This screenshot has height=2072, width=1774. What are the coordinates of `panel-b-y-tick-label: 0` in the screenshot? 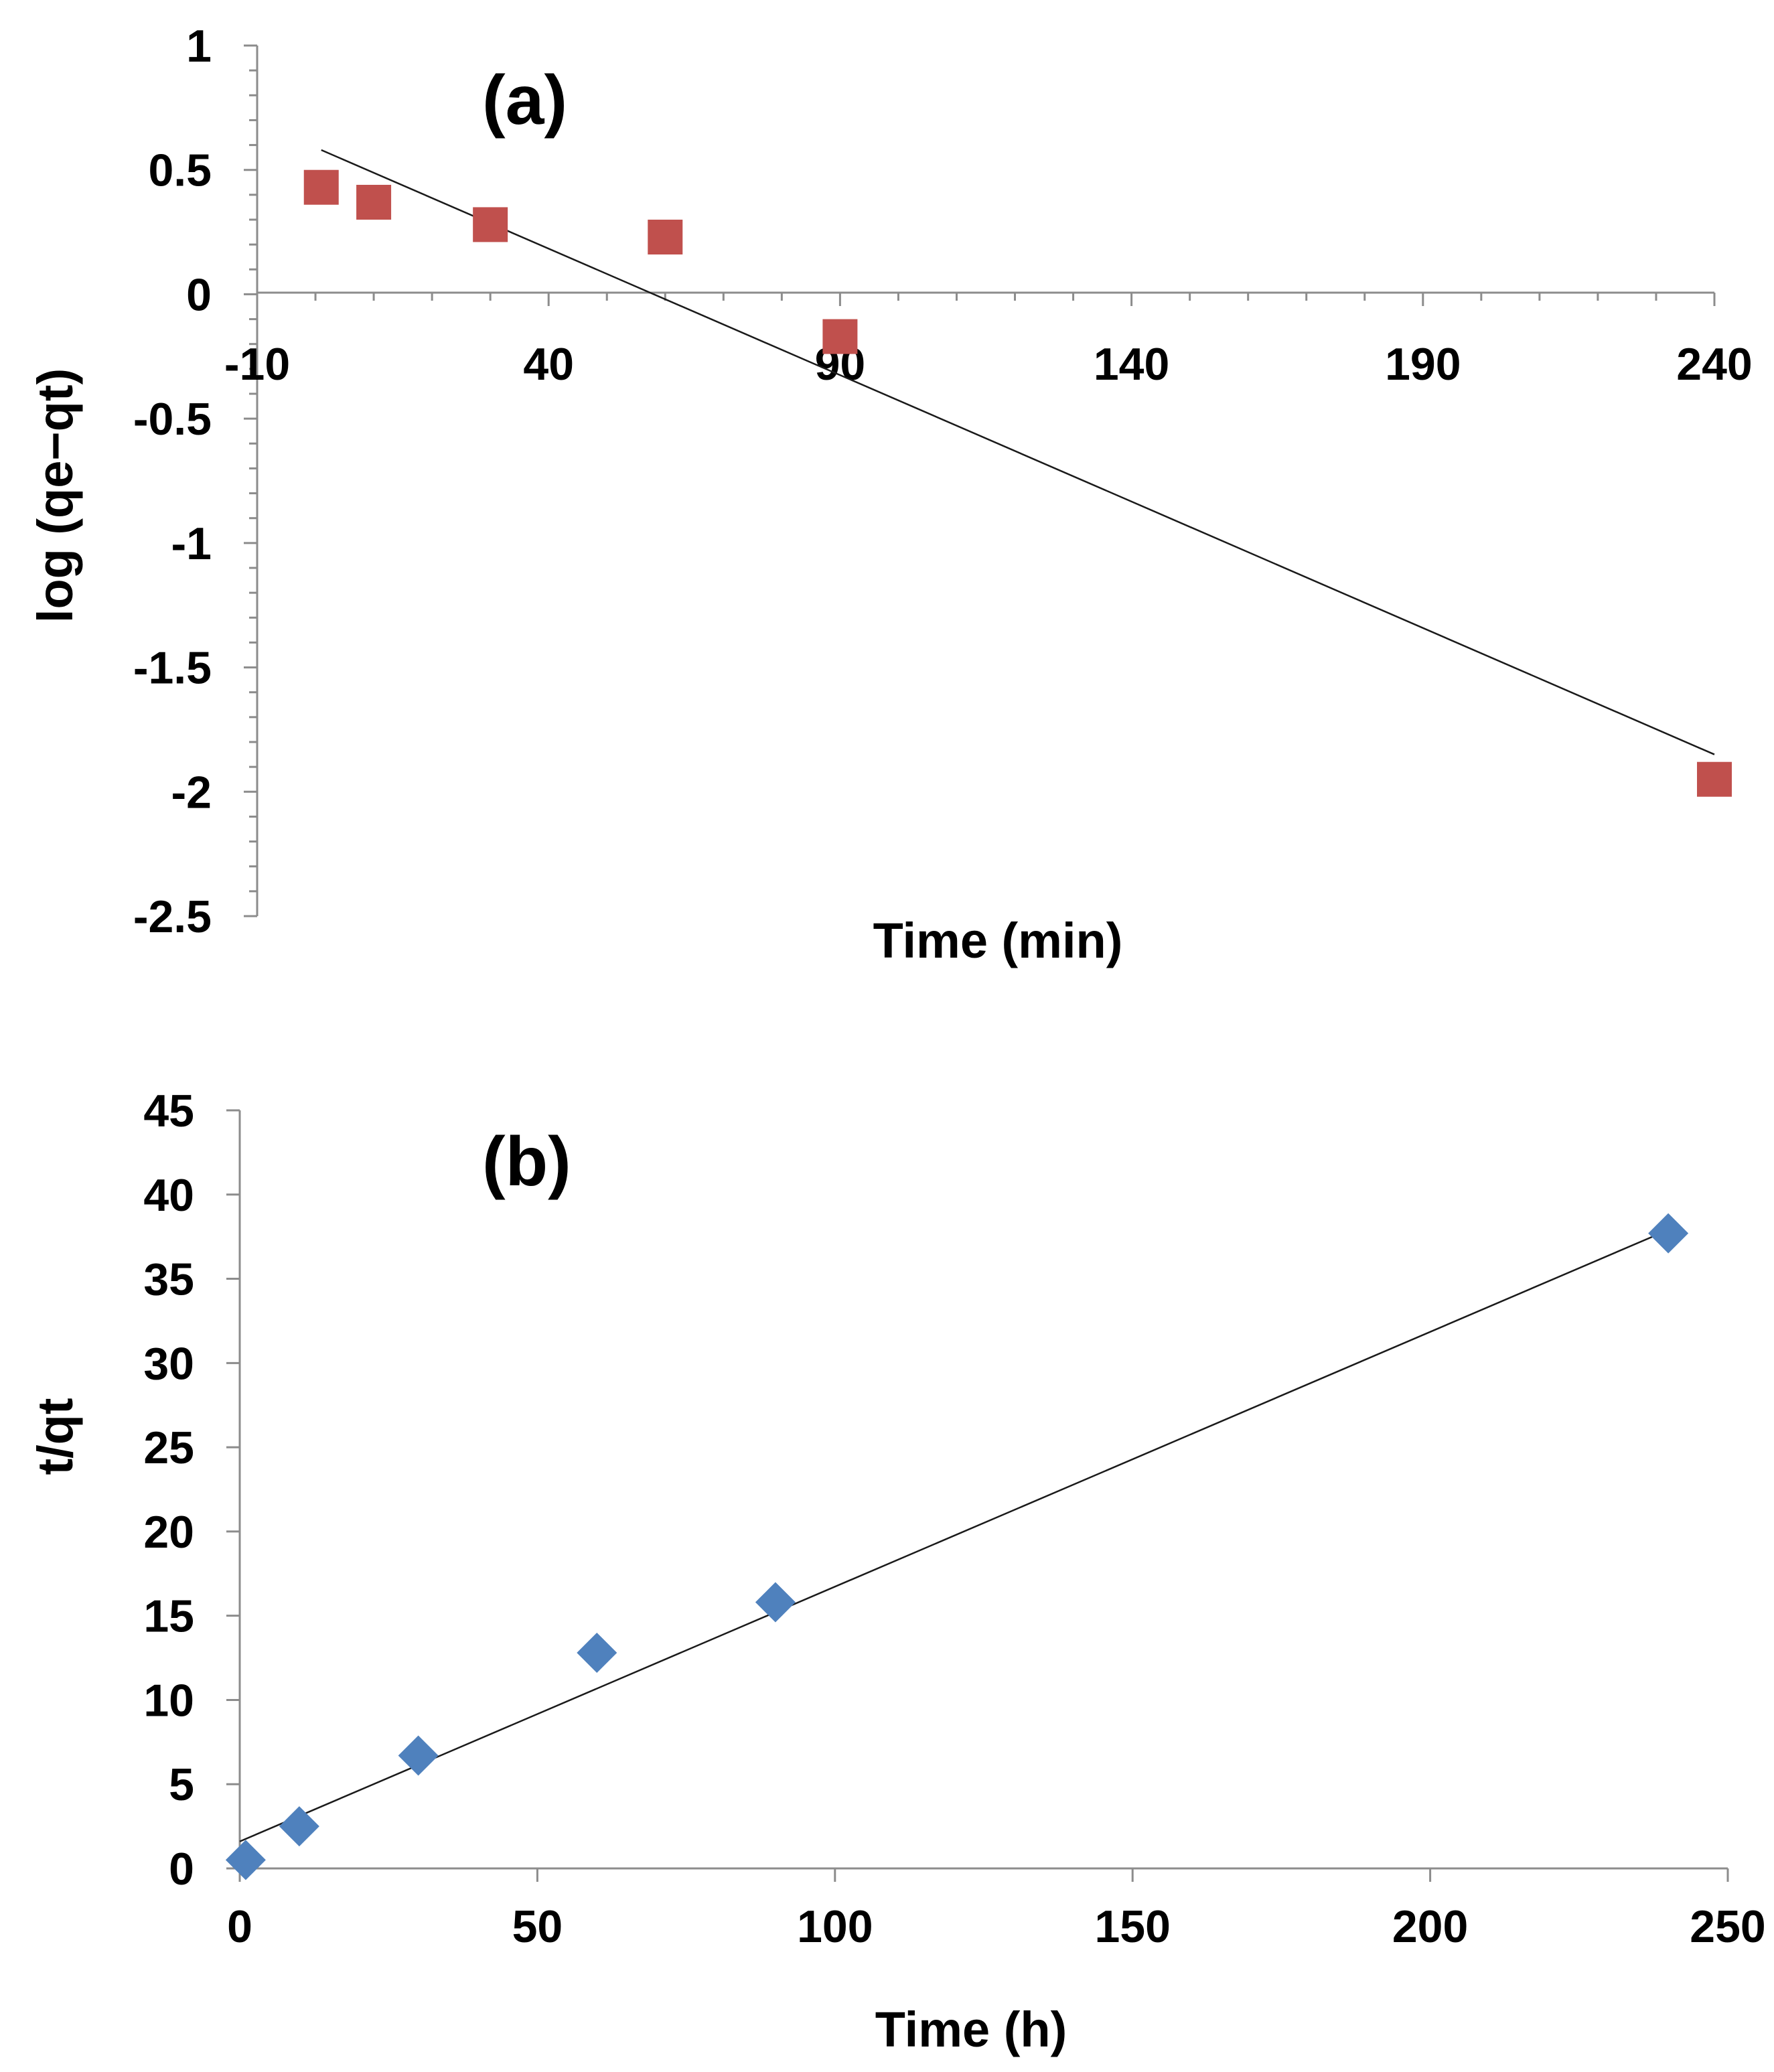 It's located at (182, 1869).